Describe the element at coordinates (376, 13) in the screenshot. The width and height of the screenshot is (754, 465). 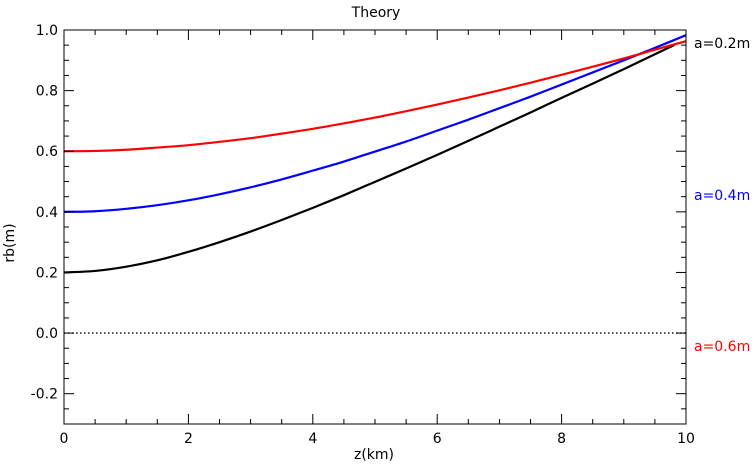
I see `chart-title: Theory` at that location.